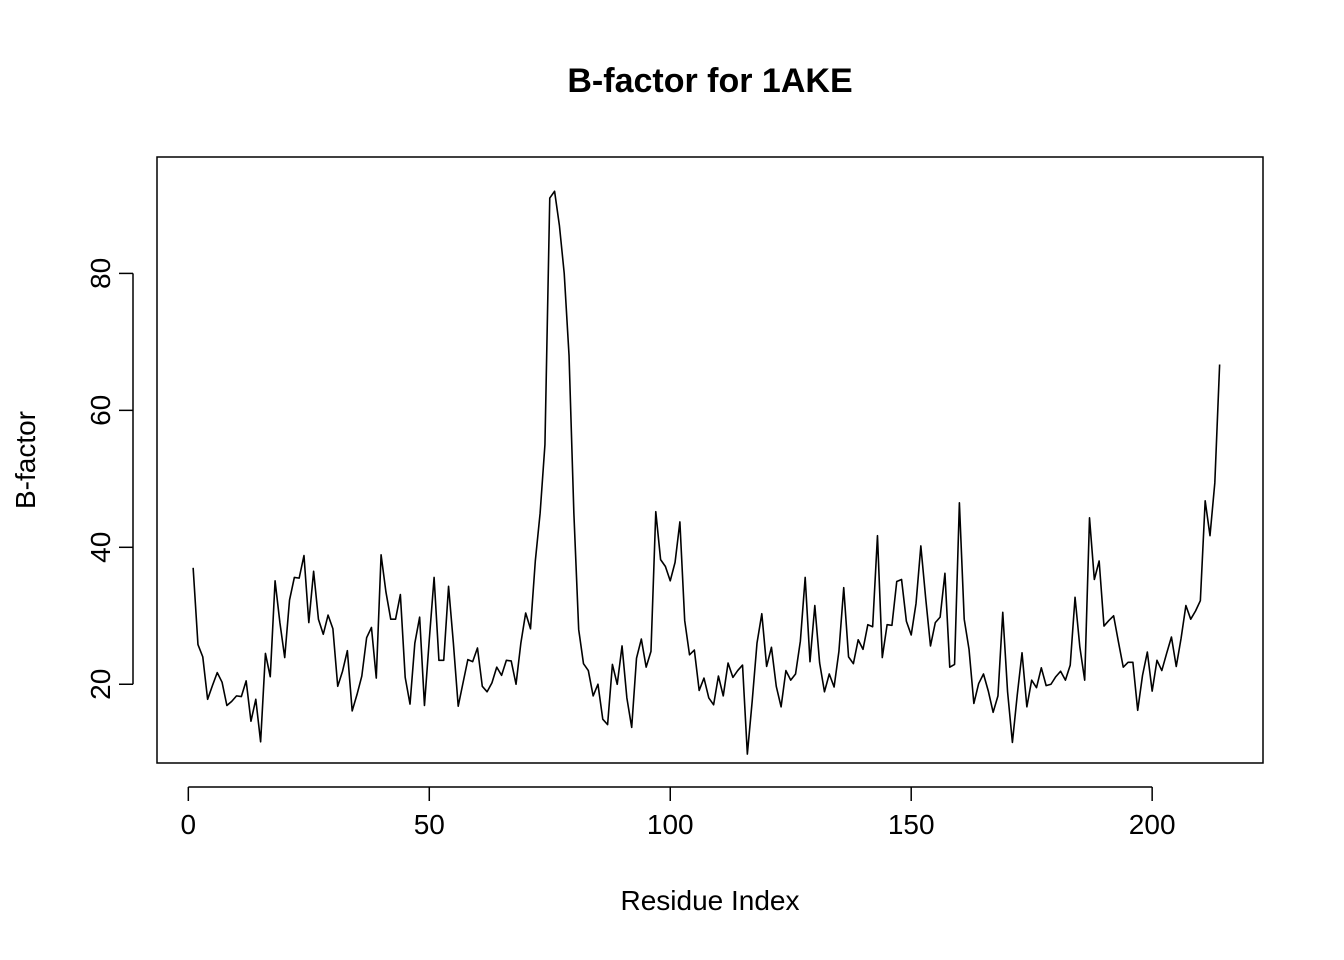  I want to click on y-tick-label: 40, so click(100, 547).